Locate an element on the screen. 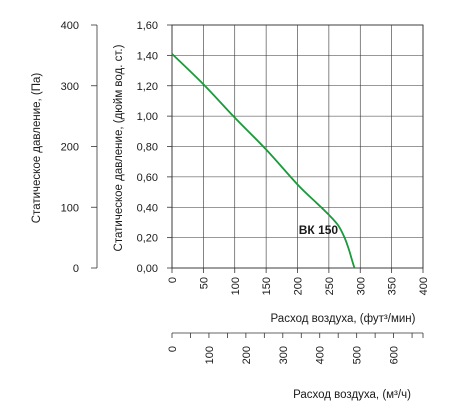 This screenshot has width=450, height=415. right-axis-tick-label: 1,40 is located at coordinates (147, 56).